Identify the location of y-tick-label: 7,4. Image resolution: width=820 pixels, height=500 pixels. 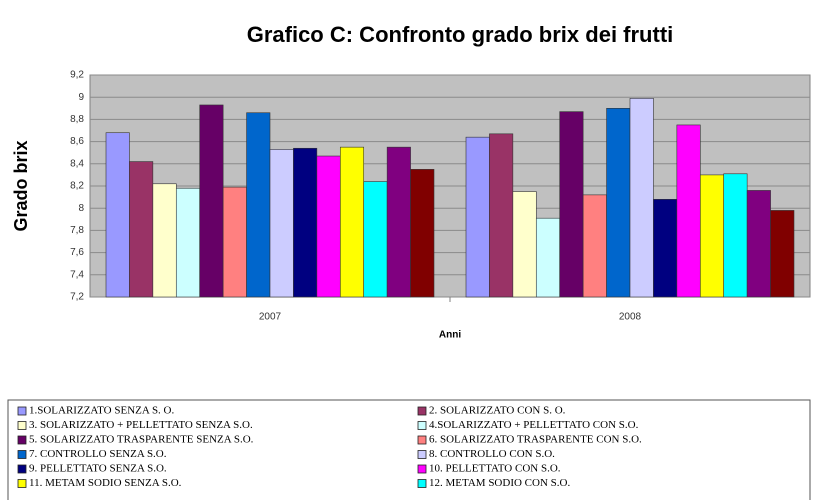
(77, 274).